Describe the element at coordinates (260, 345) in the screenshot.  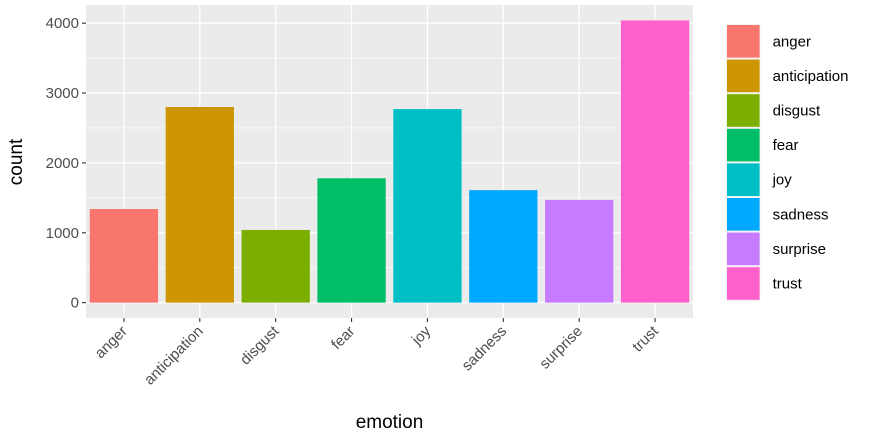
I see `x-tick-label: disgust` at that location.